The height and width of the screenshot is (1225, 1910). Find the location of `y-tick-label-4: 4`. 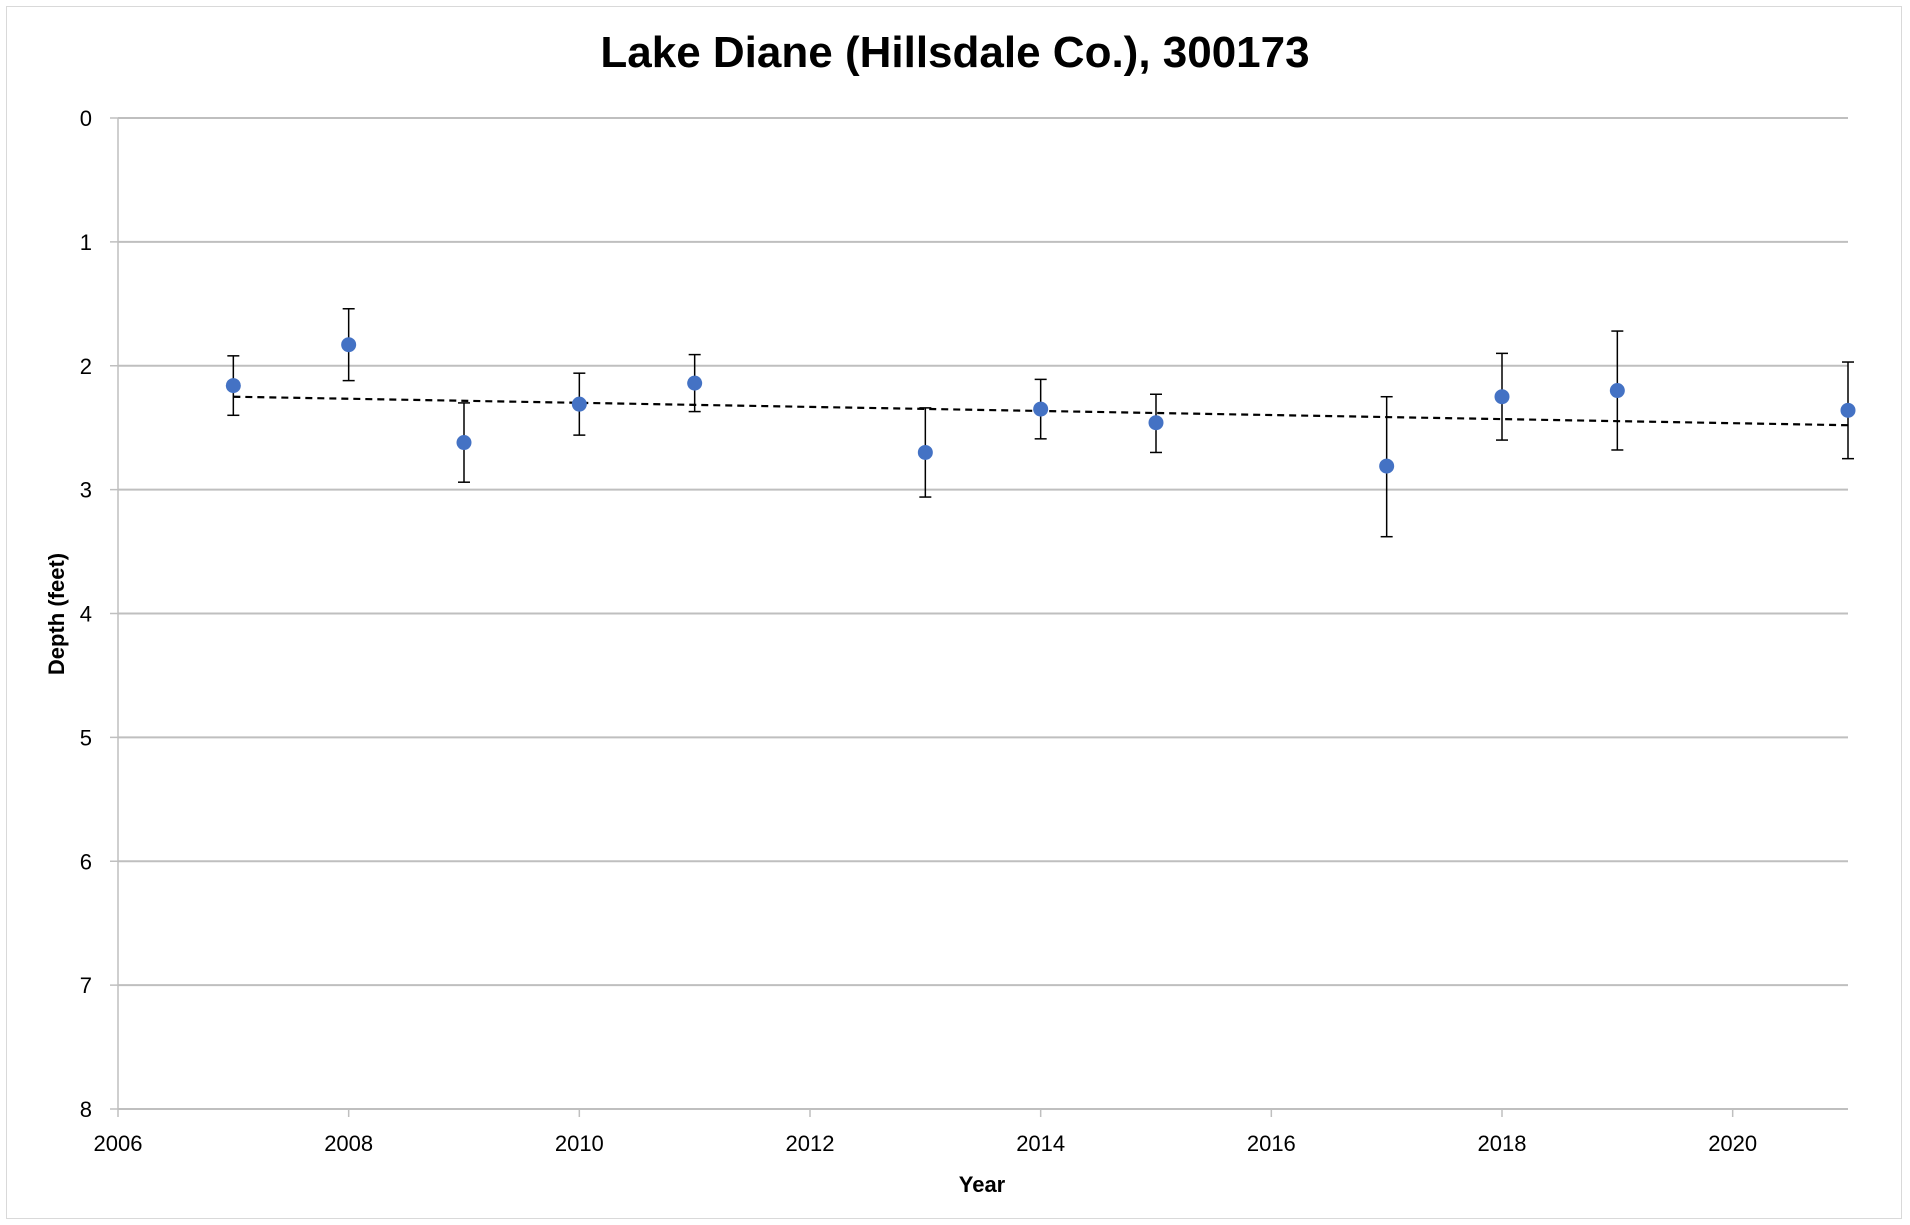

y-tick-label-4: 4 is located at coordinates (86, 614).